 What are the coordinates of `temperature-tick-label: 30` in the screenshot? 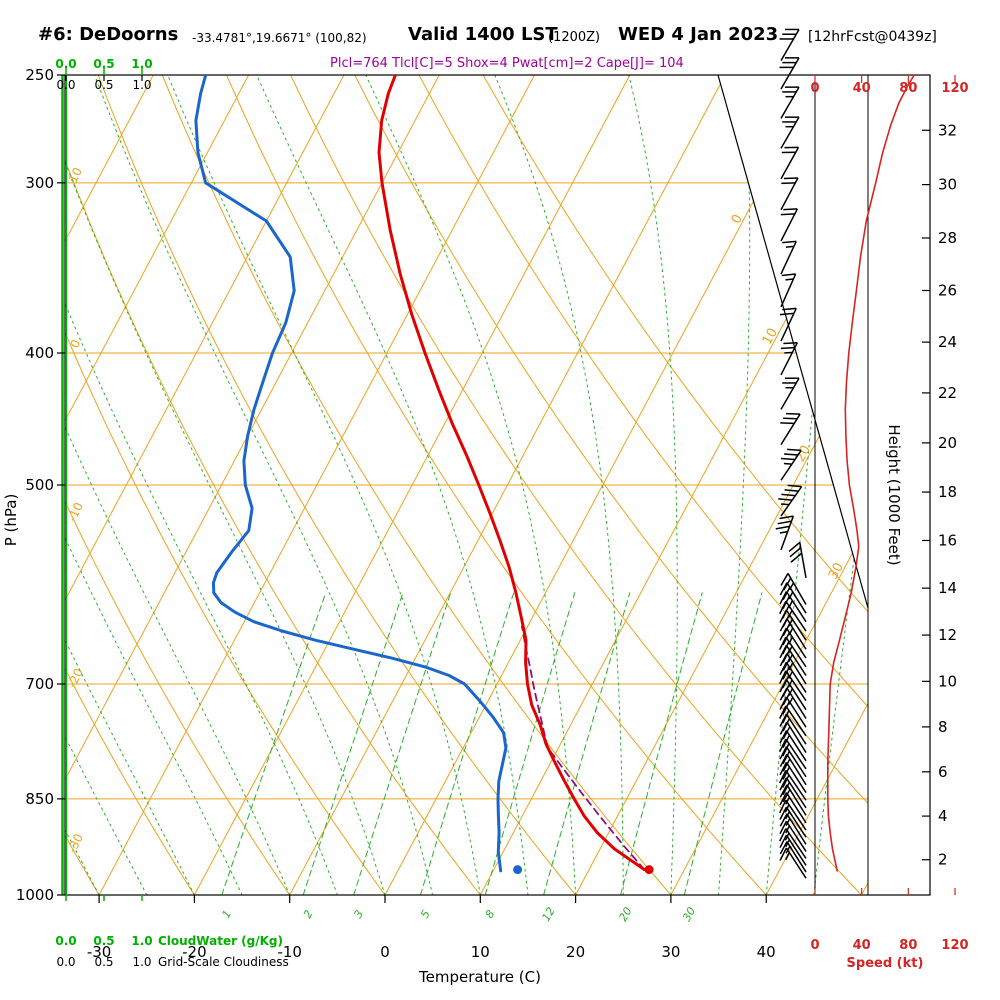 It's located at (670, 952).